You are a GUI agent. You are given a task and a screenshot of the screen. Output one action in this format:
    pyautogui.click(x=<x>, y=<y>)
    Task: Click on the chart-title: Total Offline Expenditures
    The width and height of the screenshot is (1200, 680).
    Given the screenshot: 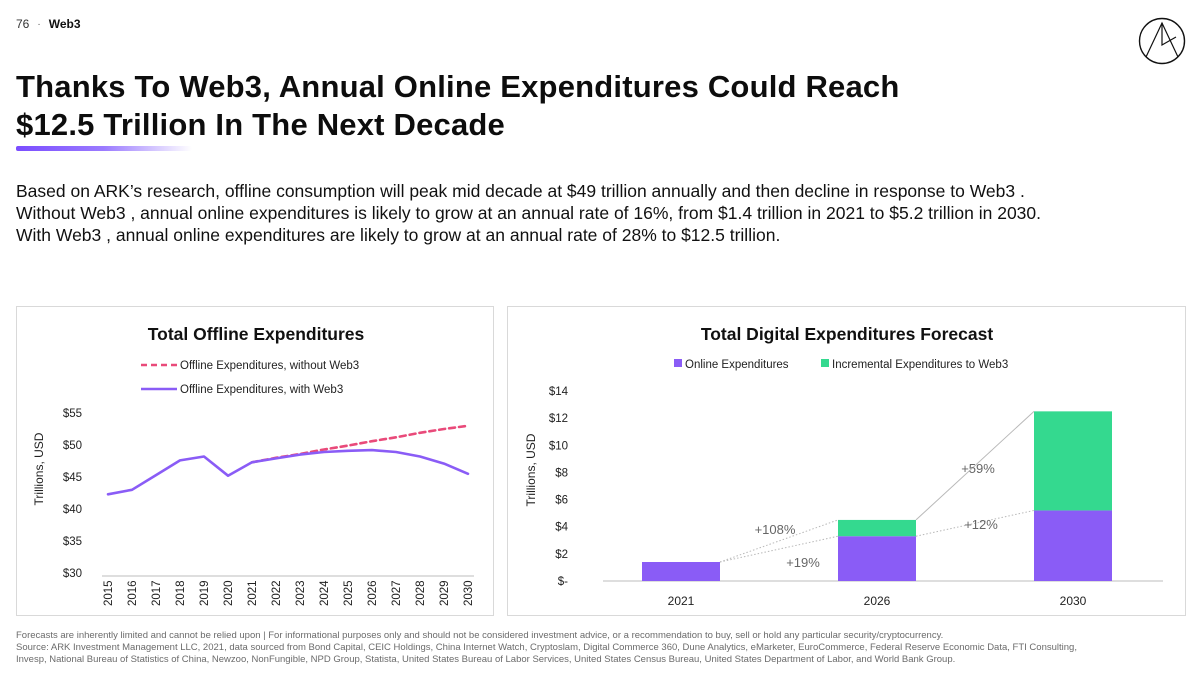 What is the action you would take?
    pyautogui.click(x=256, y=334)
    